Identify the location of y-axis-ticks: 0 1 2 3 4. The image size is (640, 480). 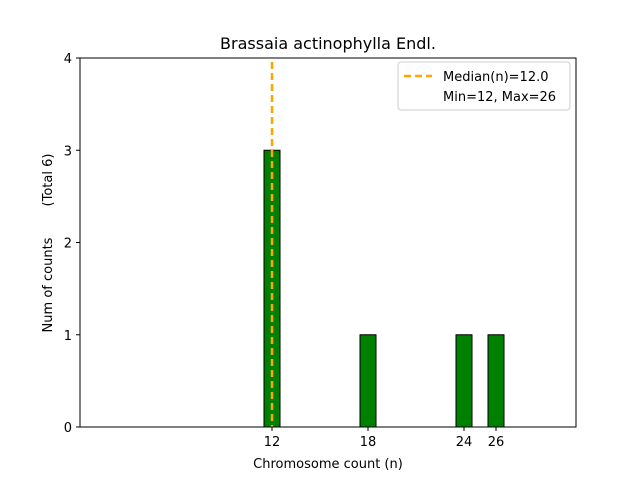
(72, 244).